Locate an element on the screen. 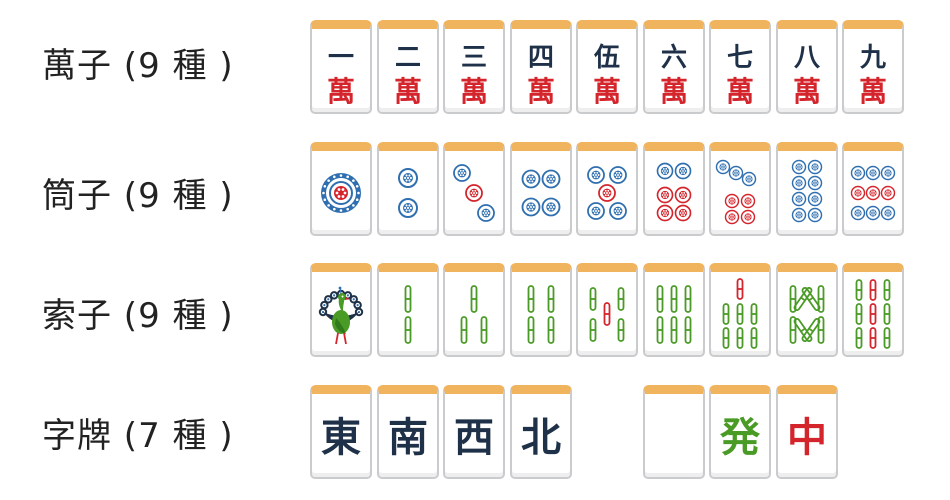 This screenshot has height=500, width=950. rank-character: 九 is located at coordinates (872, 58).